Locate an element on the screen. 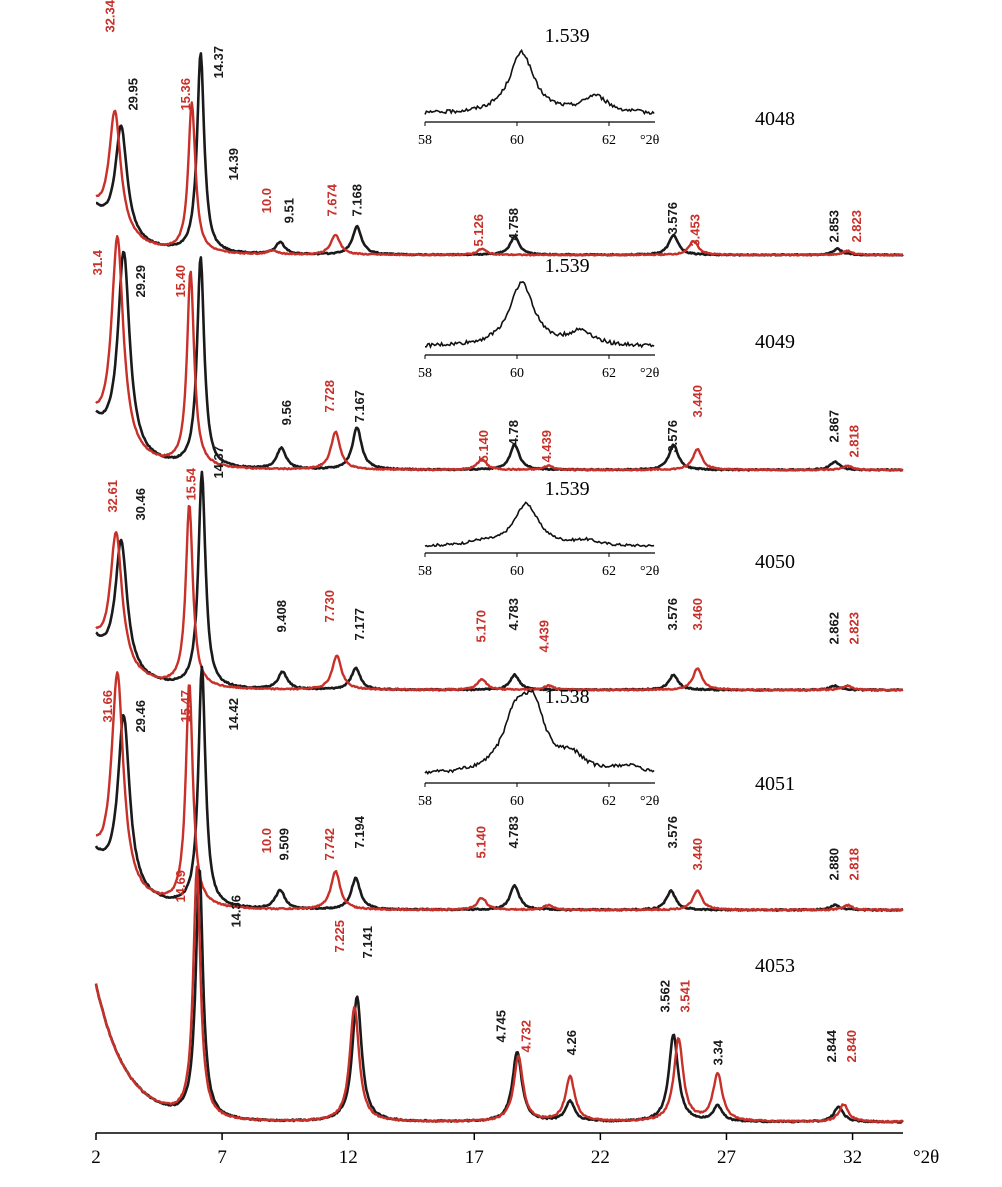  peak-label: 29.95 is located at coordinates (132, 94).